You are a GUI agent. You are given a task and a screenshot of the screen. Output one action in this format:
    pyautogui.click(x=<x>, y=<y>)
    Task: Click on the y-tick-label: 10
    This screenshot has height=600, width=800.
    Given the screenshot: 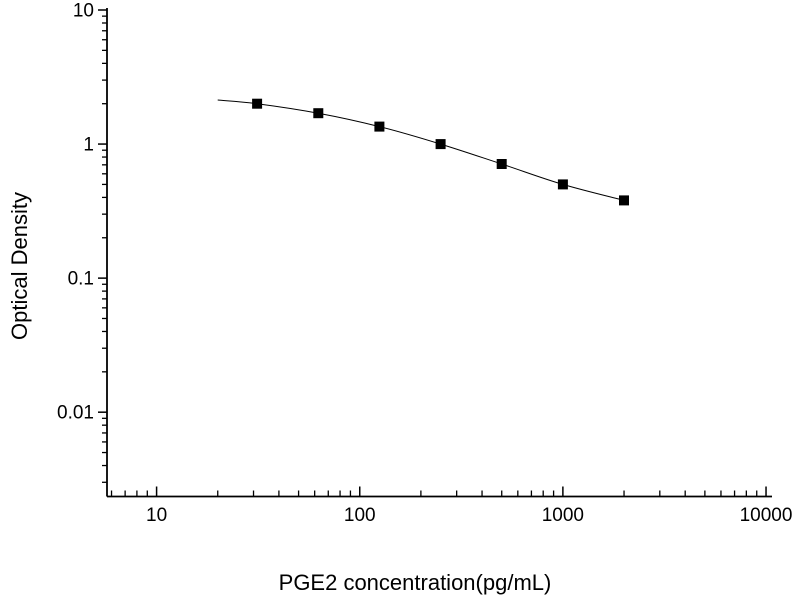 What is the action you would take?
    pyautogui.click(x=83, y=11)
    